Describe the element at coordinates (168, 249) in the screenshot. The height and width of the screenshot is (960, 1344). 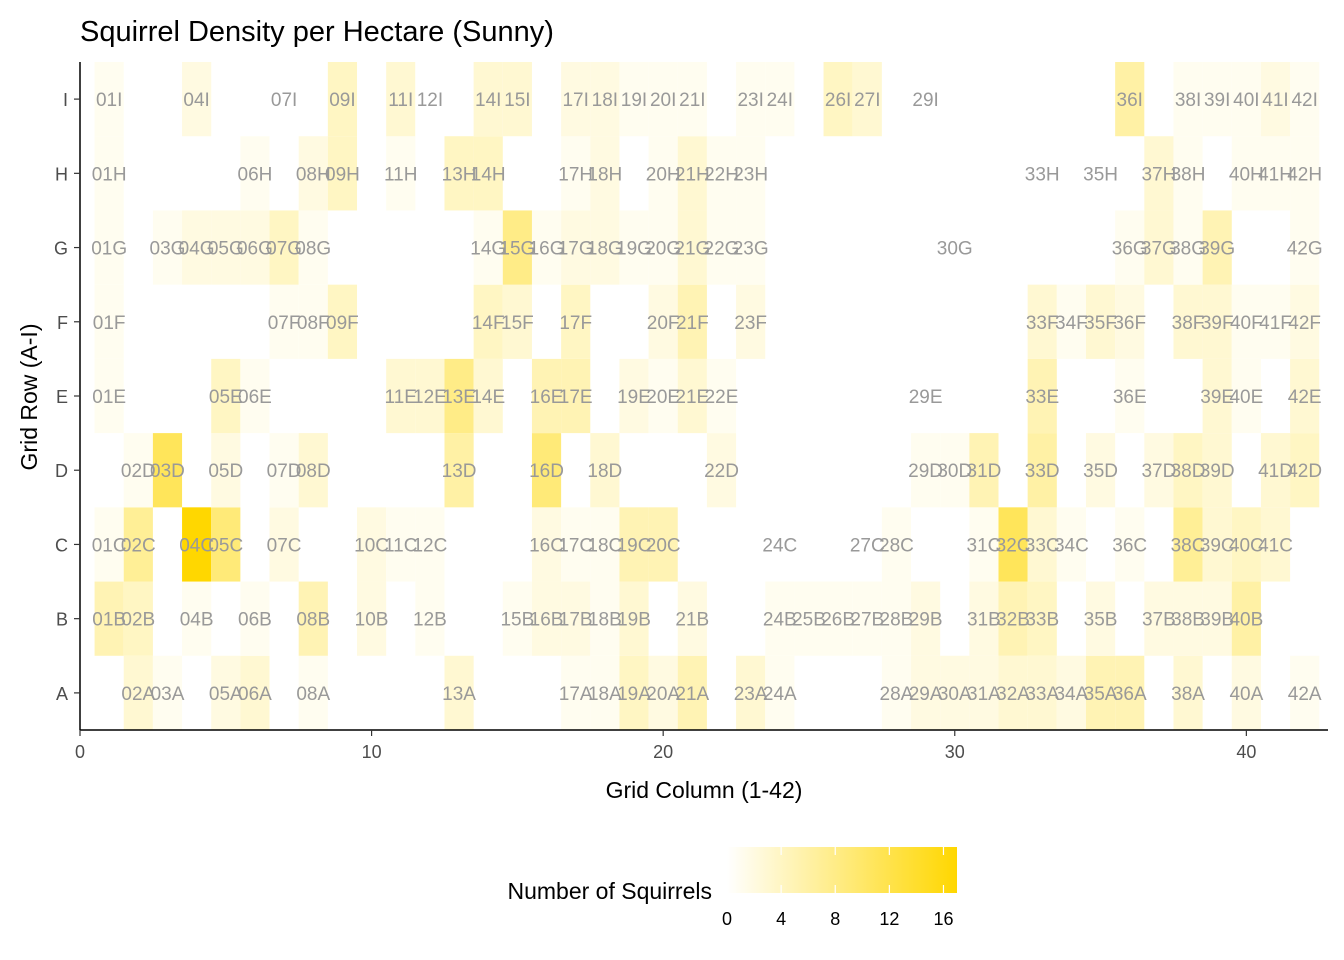
I see `cell-label: 03G` at that location.